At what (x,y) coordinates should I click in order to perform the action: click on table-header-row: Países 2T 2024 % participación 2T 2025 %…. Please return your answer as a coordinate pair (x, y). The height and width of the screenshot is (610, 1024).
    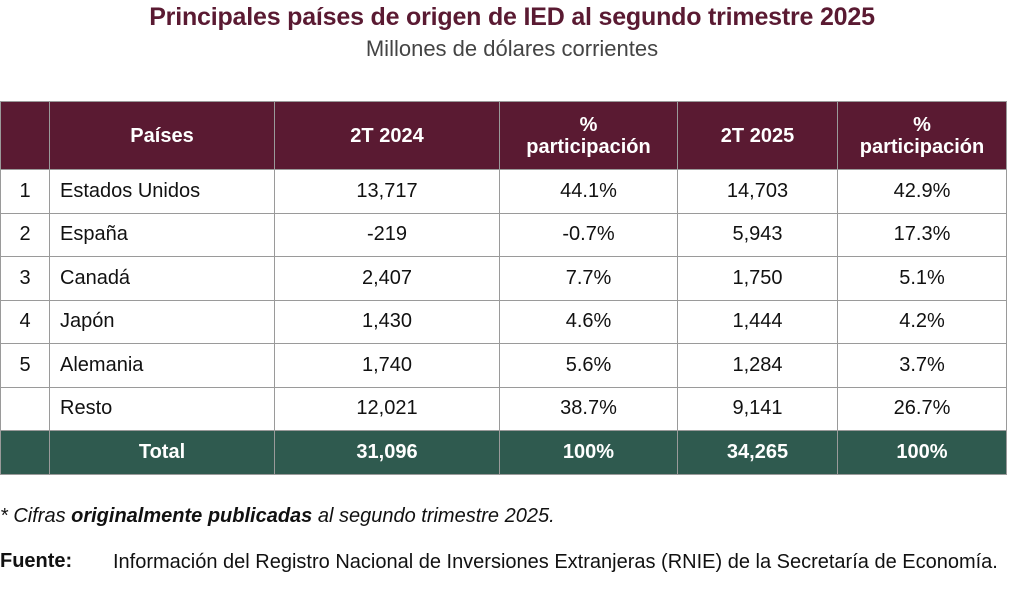
    Looking at the image, I should click on (503, 135).